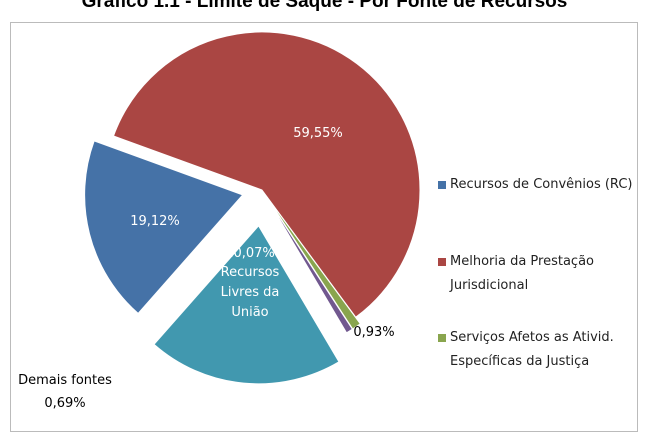  What do you see at coordinates (65, 403) in the screenshot?
I see `value-label: 0,69%` at bounding box center [65, 403].